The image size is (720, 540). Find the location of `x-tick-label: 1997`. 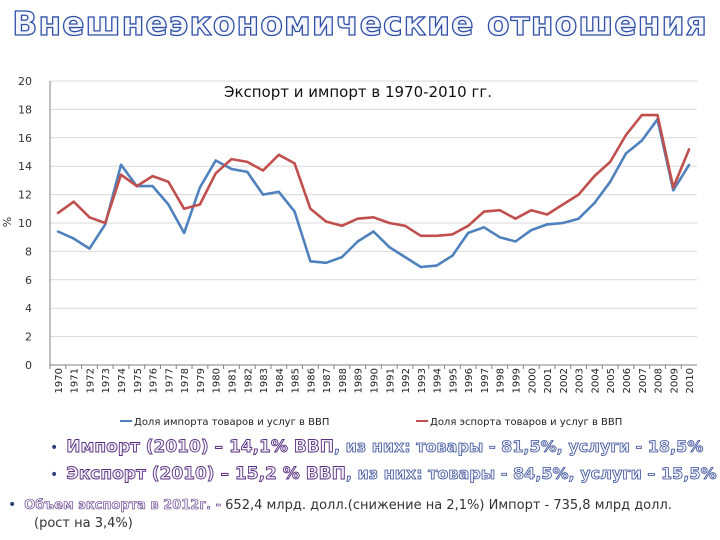

x-tick-label: 1997 is located at coordinates (485, 380).